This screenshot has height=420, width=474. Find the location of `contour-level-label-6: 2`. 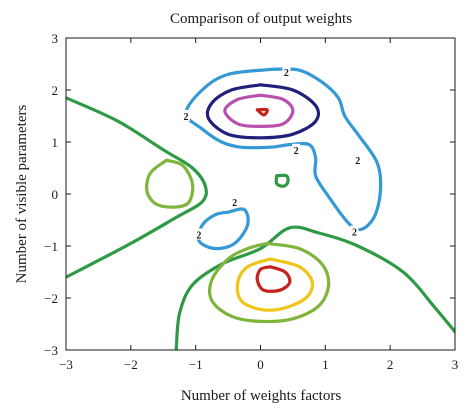

contour-level-label-6: 2 is located at coordinates (357, 161).